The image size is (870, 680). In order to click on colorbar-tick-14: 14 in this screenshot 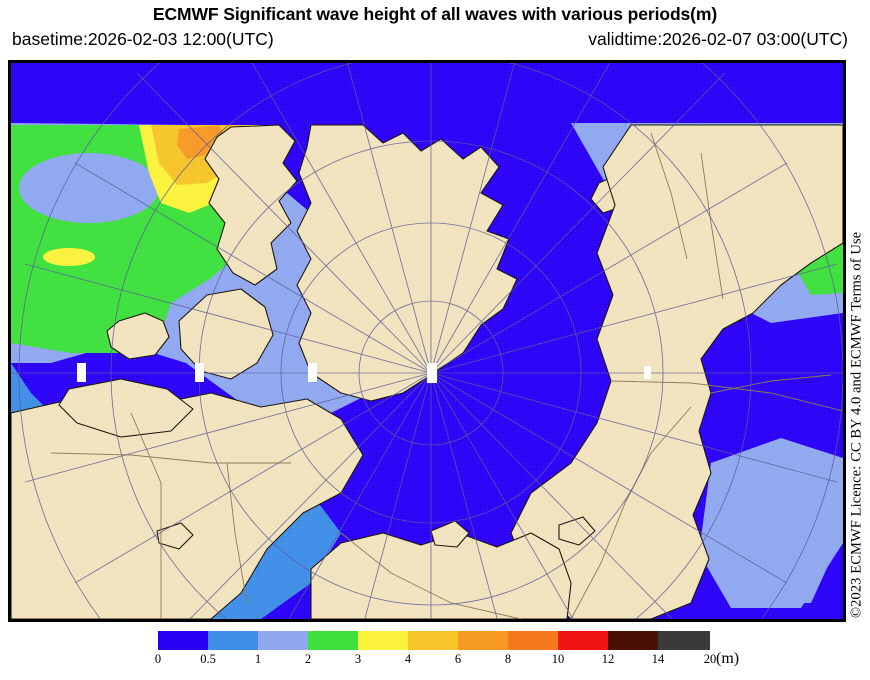, I will do `click(658, 659)`.